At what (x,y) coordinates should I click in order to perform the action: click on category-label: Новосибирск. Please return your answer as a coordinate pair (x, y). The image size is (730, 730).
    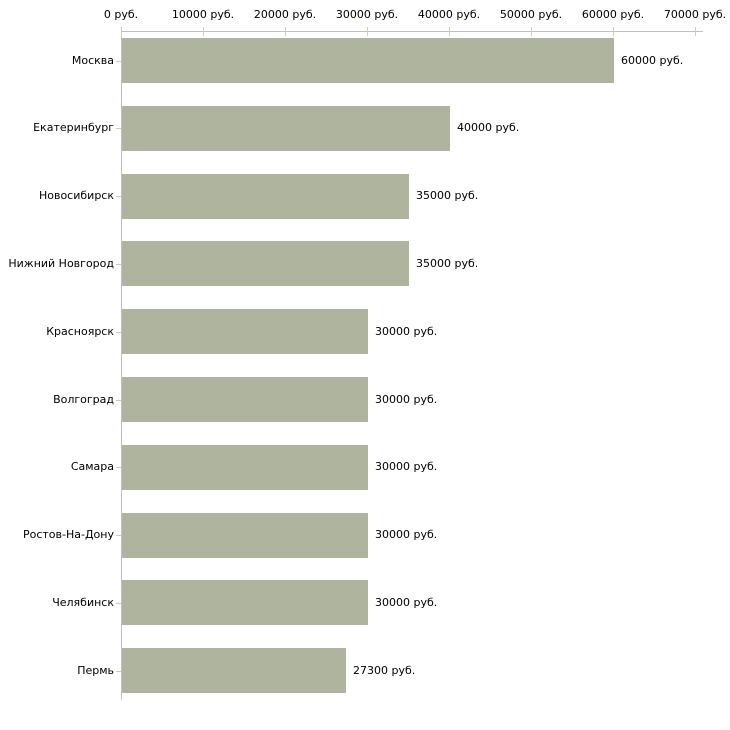
    Looking at the image, I should click on (76, 195).